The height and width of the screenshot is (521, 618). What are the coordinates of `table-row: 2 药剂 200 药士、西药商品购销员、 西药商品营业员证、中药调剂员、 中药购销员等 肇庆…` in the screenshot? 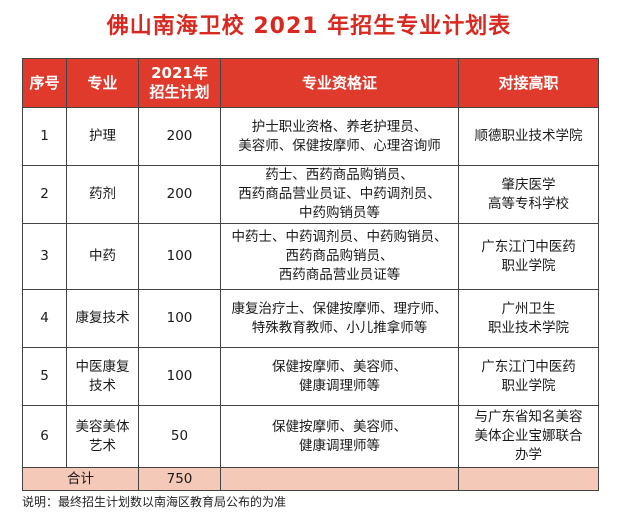 It's located at (310, 194).